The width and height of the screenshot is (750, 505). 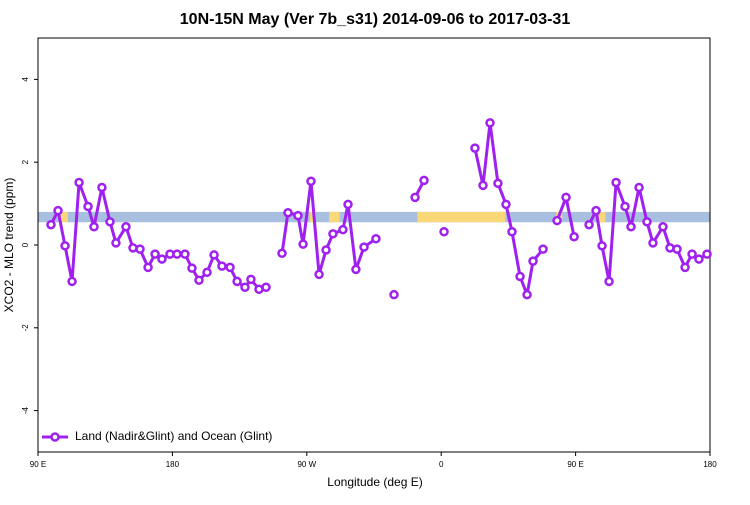 What do you see at coordinates (25, 410) in the screenshot?
I see `y-tick-label: -4` at bounding box center [25, 410].